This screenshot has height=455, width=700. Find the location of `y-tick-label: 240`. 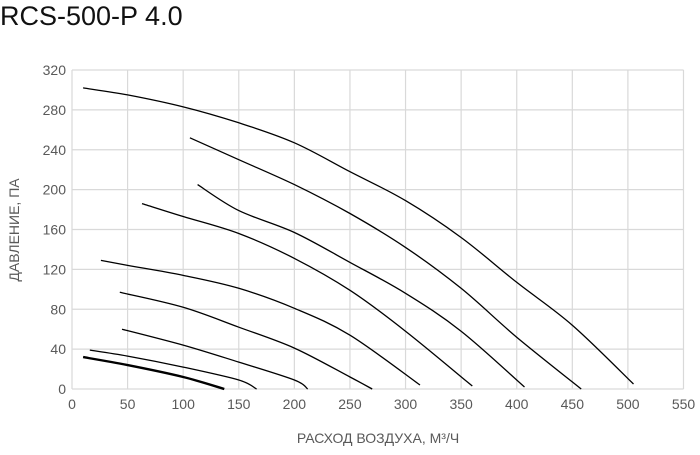

y-tick-label: 240 is located at coordinates (55, 150).